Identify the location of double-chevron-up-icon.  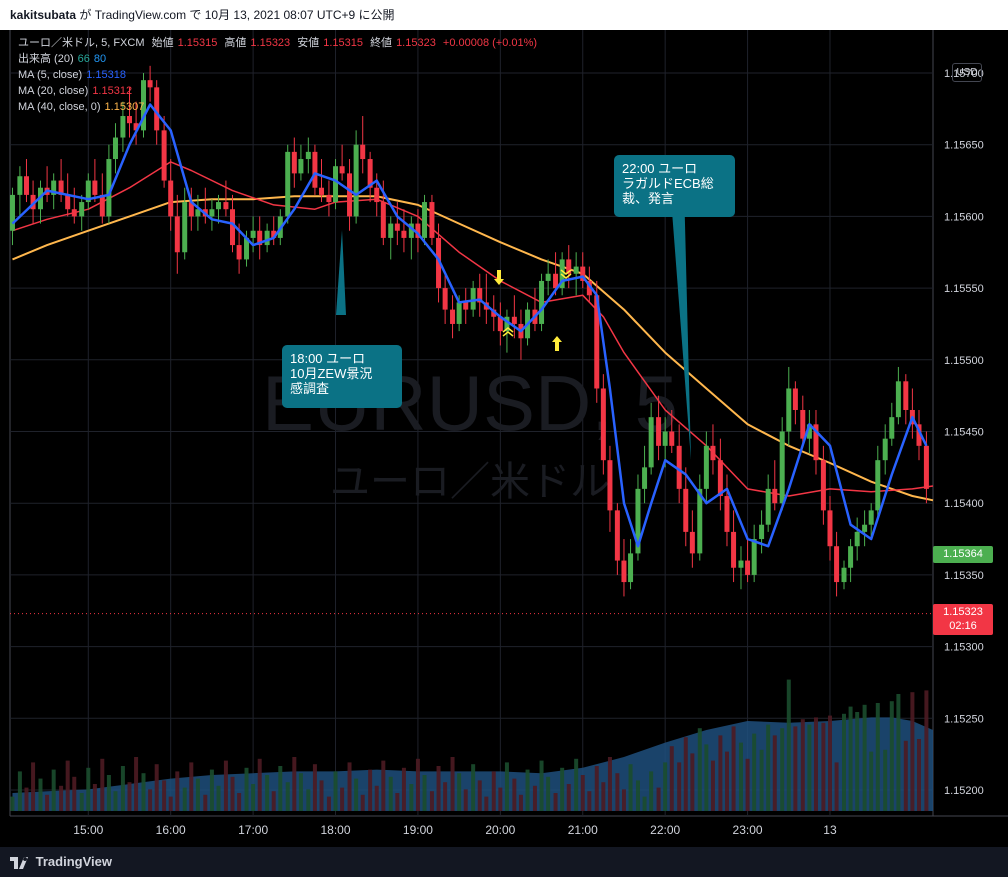
(508, 332).